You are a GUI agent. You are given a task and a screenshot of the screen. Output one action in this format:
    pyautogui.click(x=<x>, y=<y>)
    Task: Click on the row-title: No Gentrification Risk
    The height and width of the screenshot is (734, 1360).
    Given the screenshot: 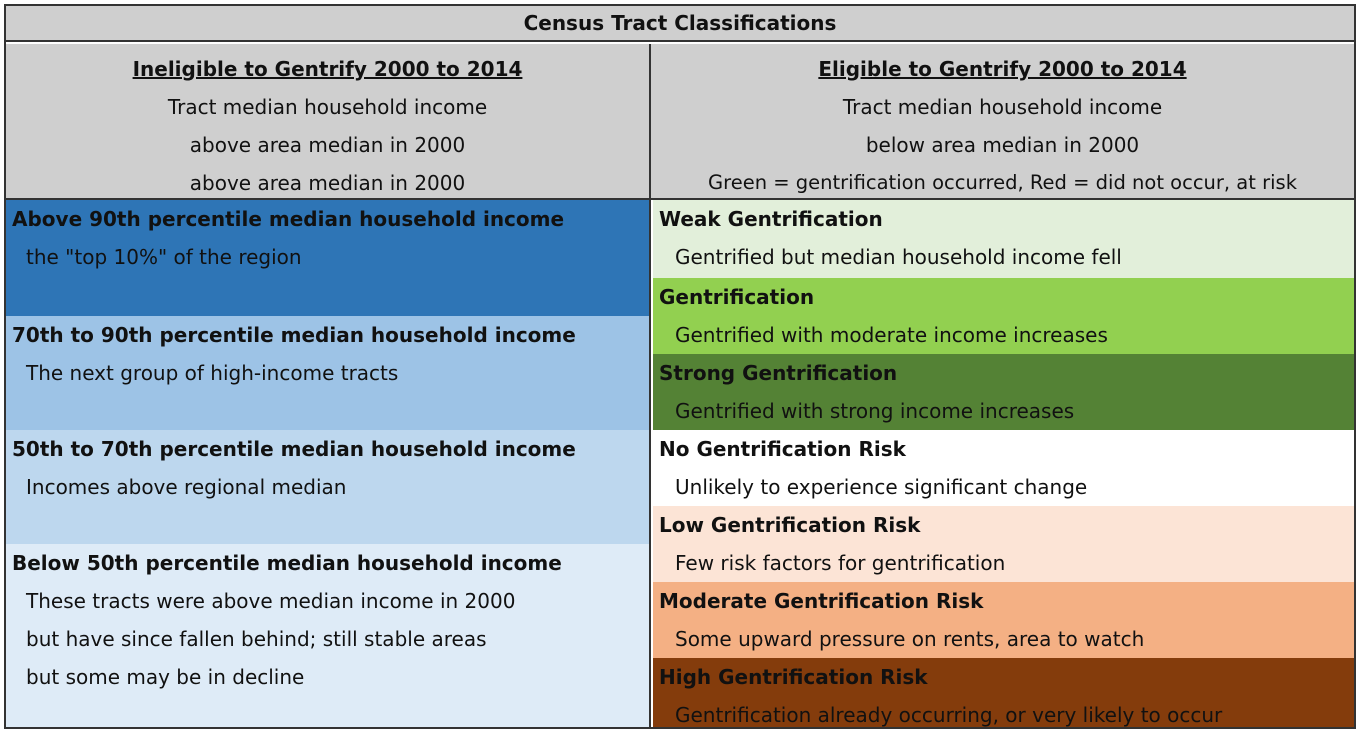 What is the action you would take?
    pyautogui.click(x=782, y=449)
    